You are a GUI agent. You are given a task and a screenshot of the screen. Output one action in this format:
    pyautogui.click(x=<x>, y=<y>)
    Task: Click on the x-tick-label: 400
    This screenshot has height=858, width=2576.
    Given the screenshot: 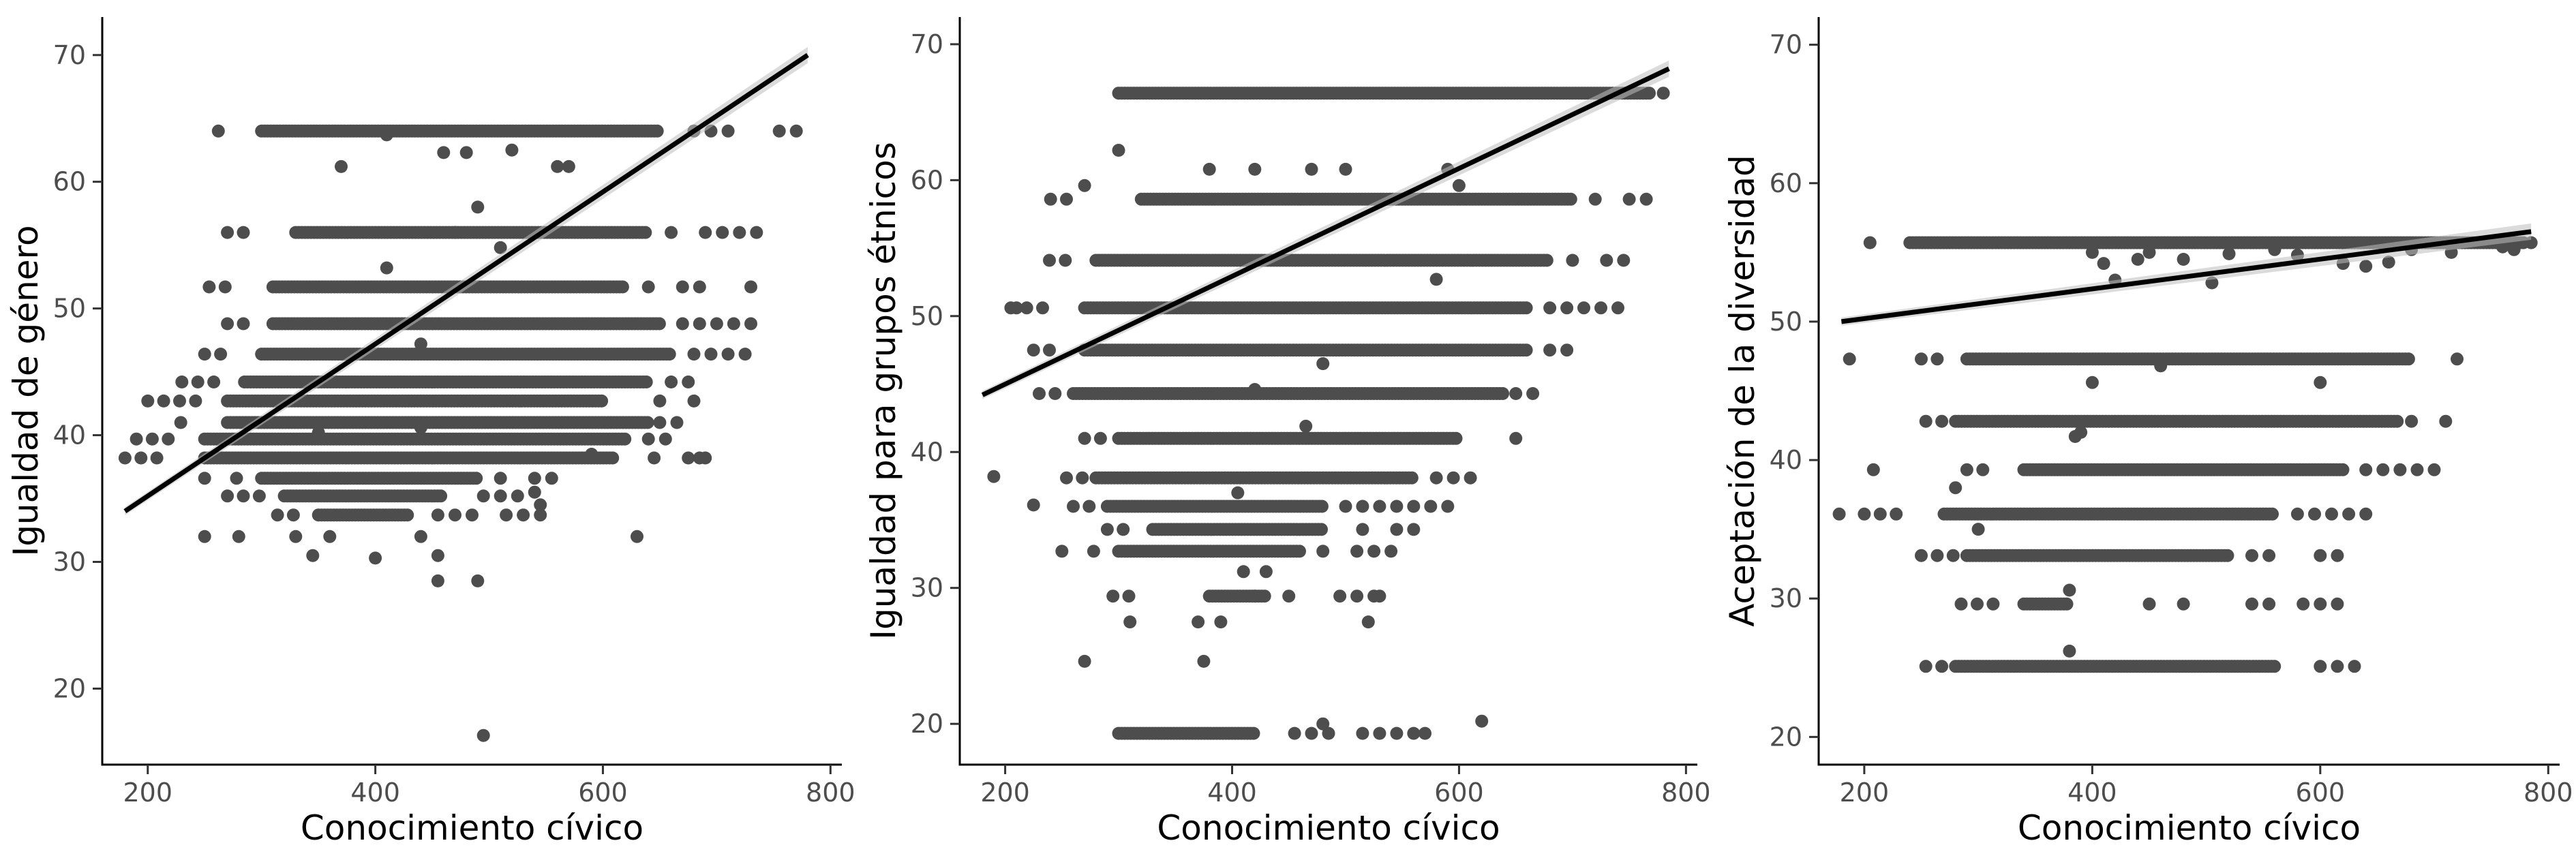 What is the action you would take?
    pyautogui.click(x=2092, y=793)
    